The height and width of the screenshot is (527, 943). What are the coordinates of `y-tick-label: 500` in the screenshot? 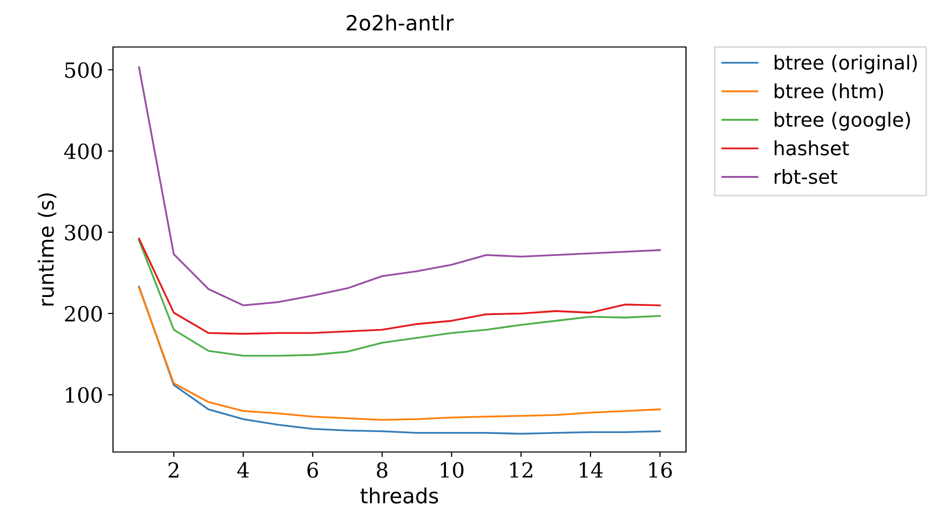 It's located at (83, 70).